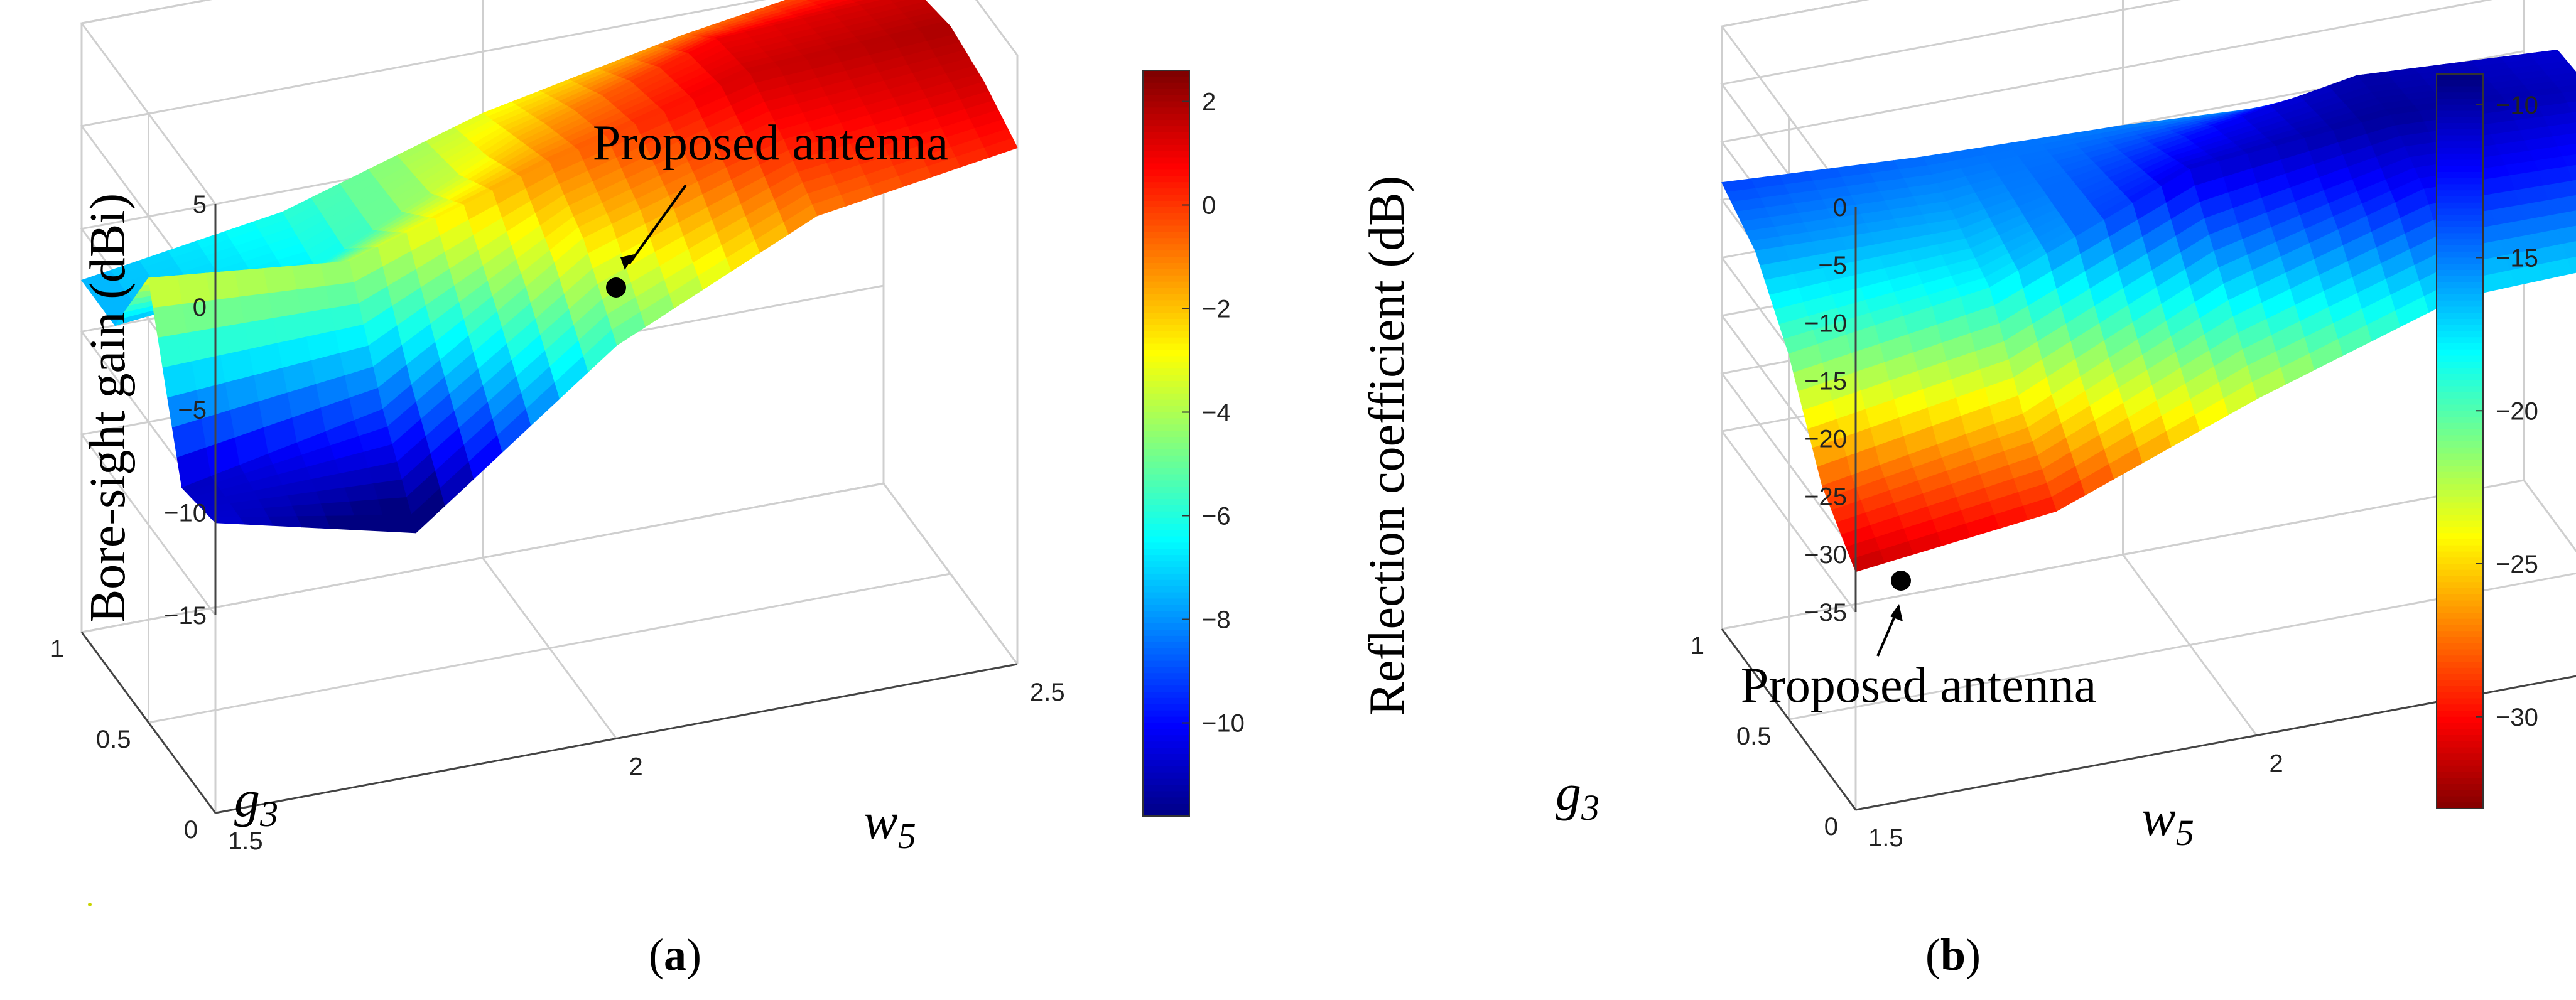 Image resolution: width=2576 pixels, height=1000 pixels. Describe the element at coordinates (2216, 743) in the screenshot. I see `x-axis-line` at that location.